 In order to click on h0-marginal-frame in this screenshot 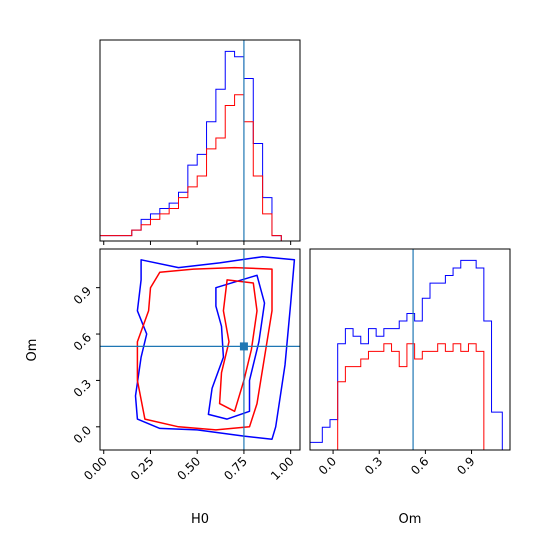, I will do `click(200, 140)`.